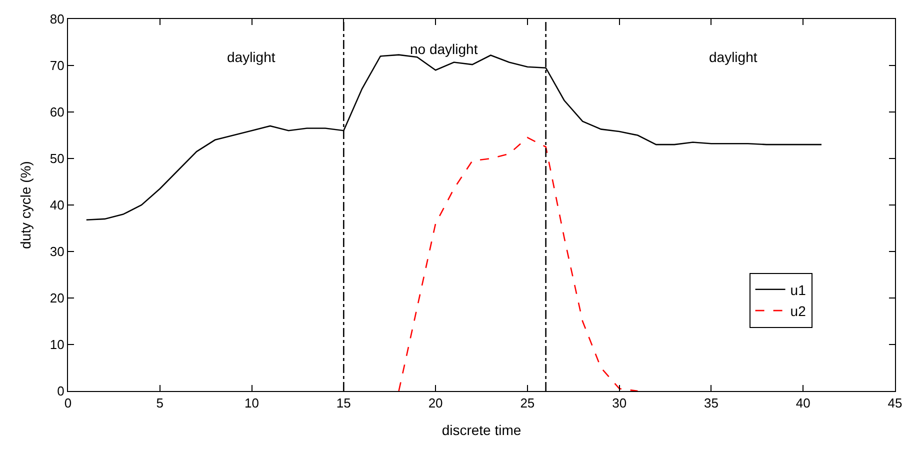 This screenshot has height=451, width=914. What do you see at coordinates (57, 158) in the screenshot?
I see `y-tick-label: 50` at bounding box center [57, 158].